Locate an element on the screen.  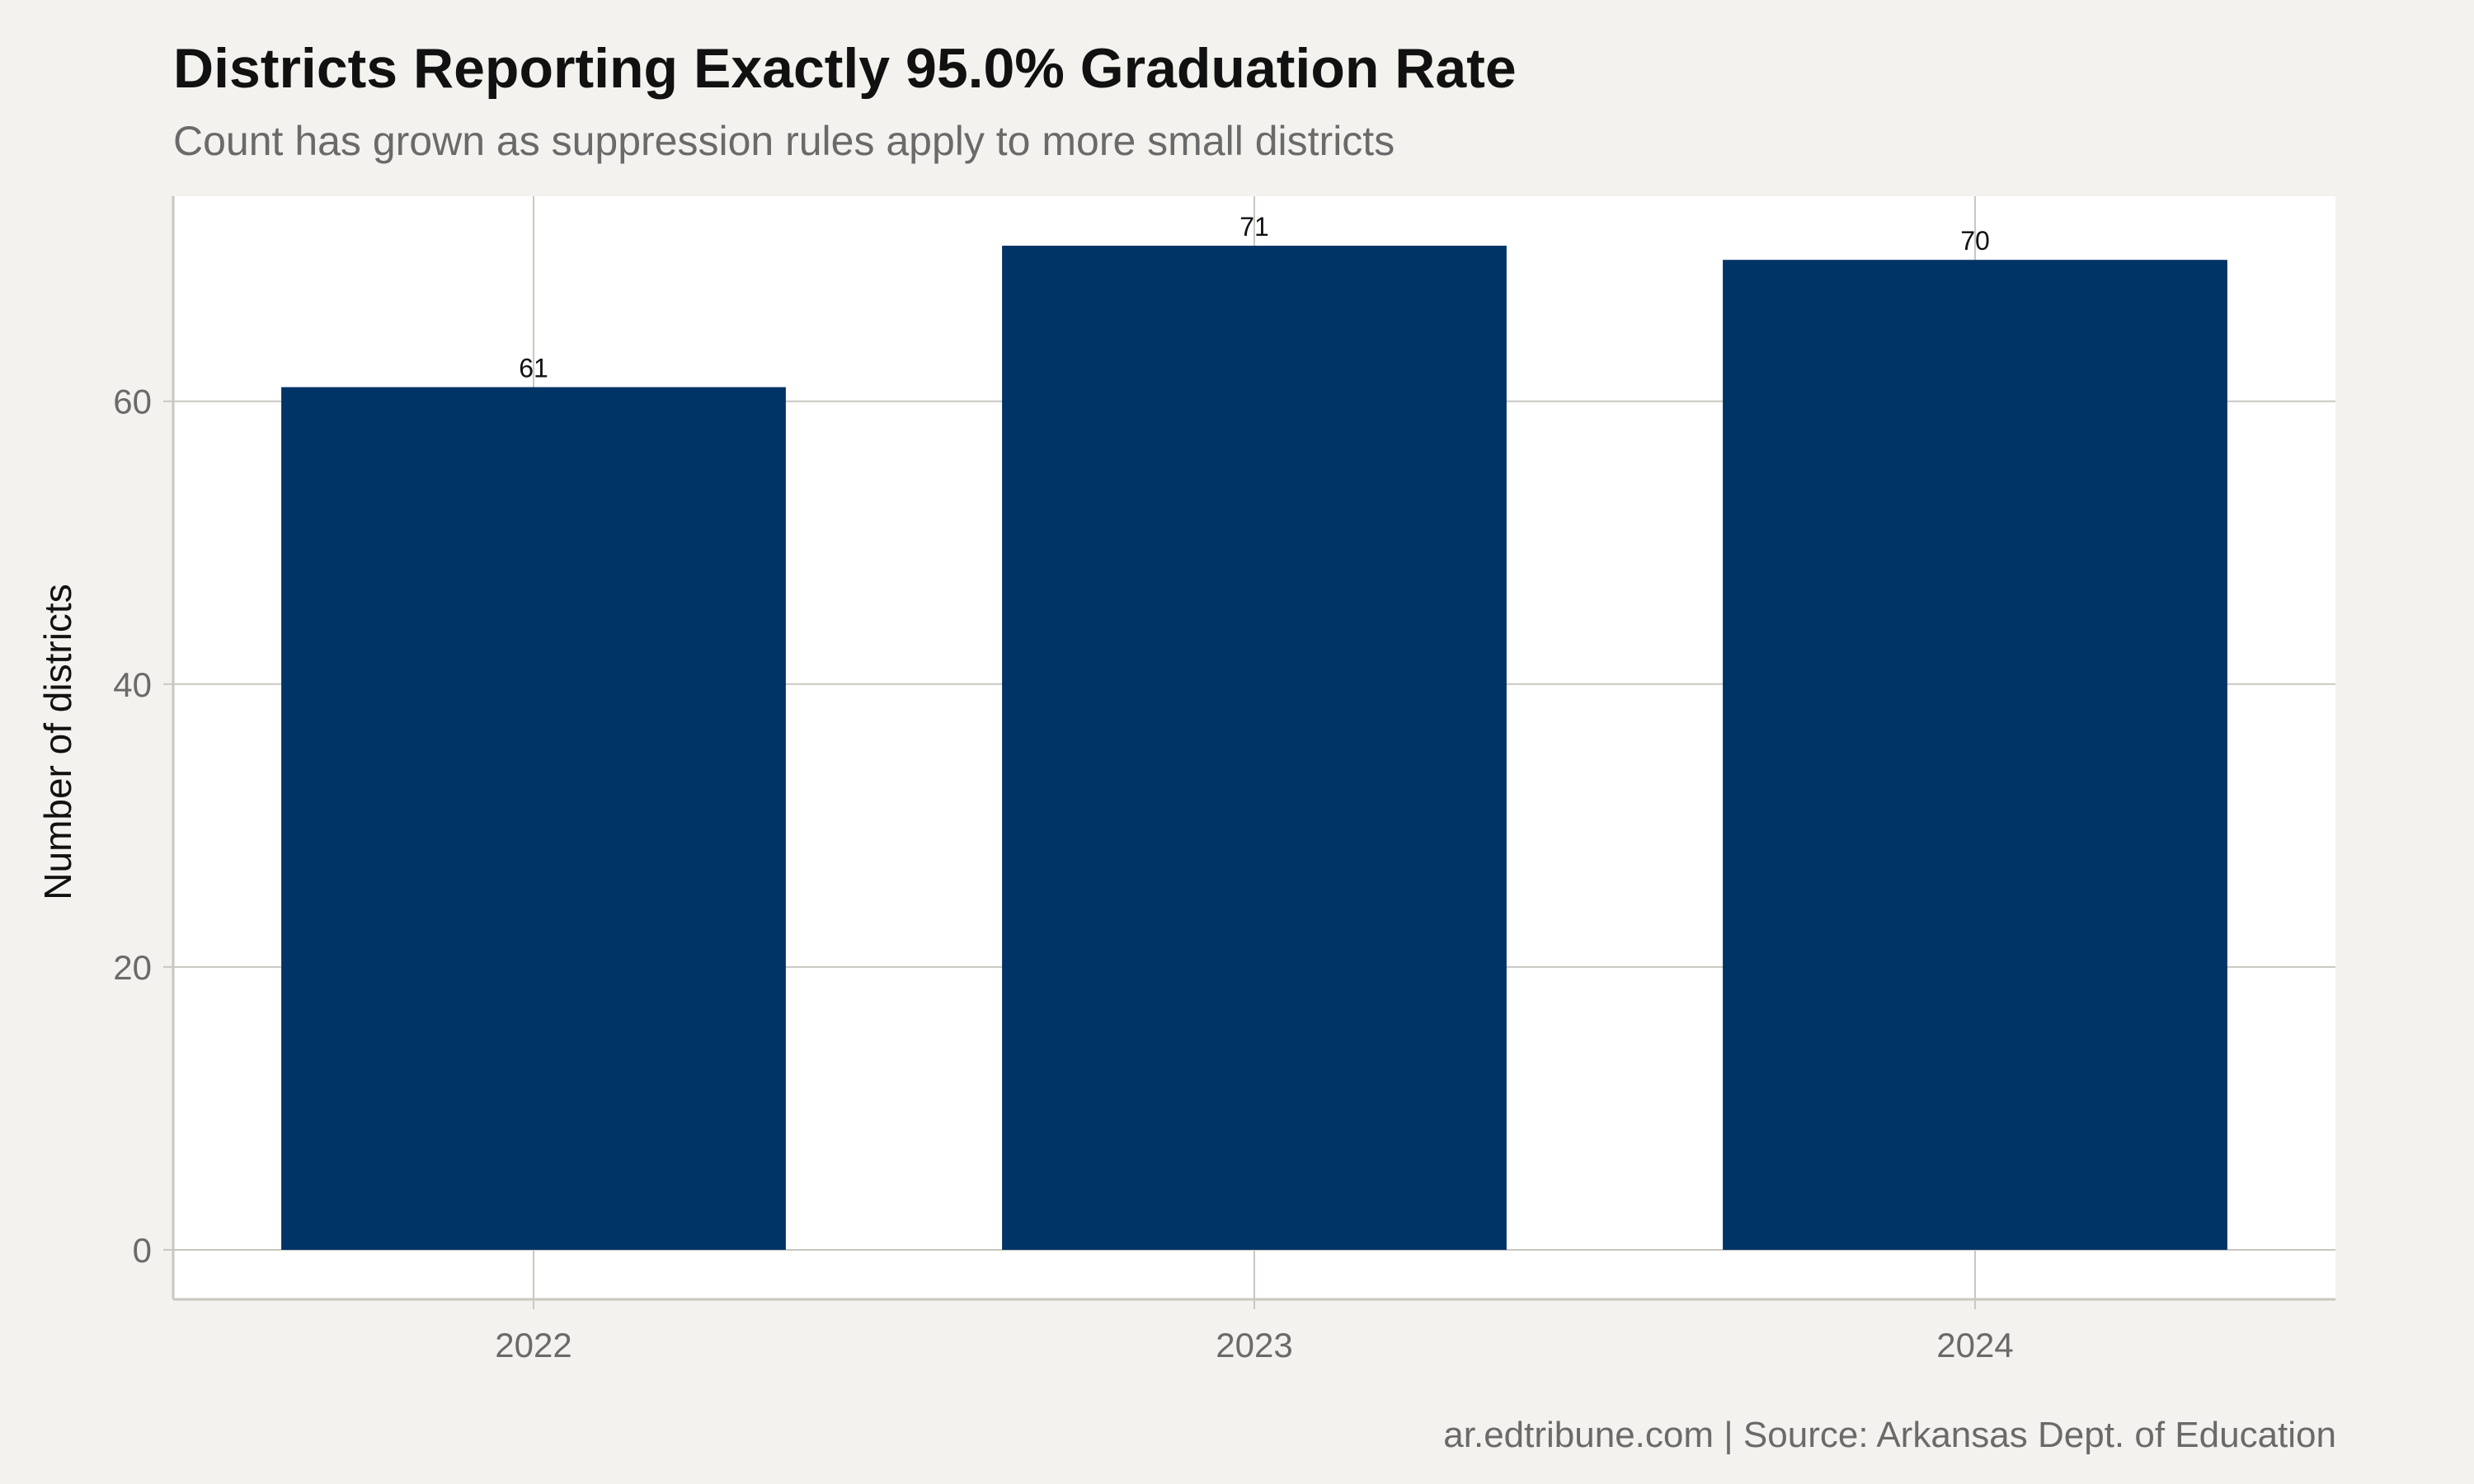
data-label-layer: 61 71 70 is located at coordinates (1254, 297).